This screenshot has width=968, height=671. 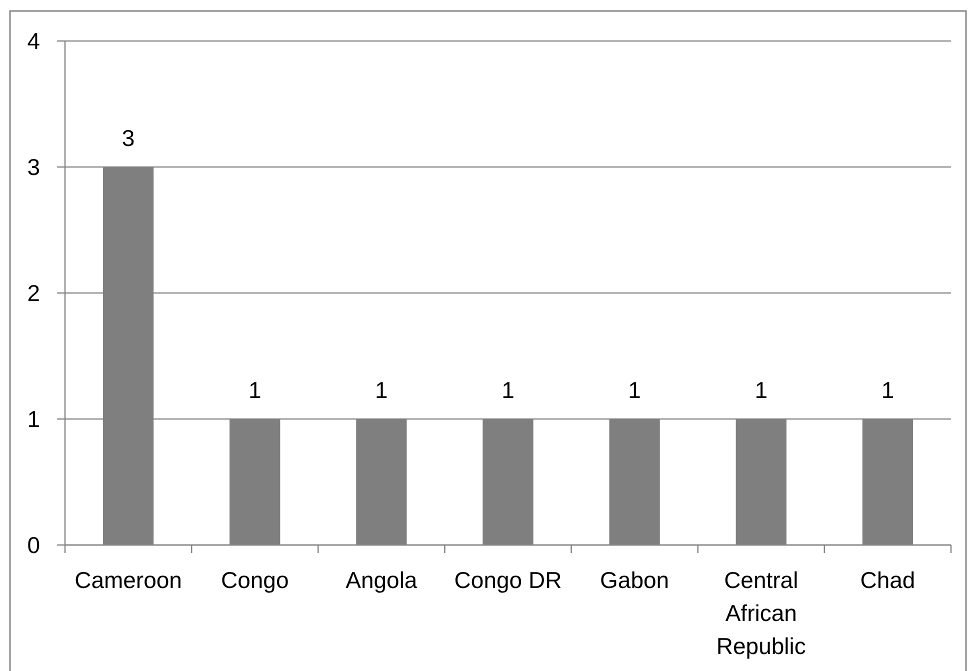 What do you see at coordinates (761, 613) in the screenshot?
I see `x-tick-label: Central African Republic` at bounding box center [761, 613].